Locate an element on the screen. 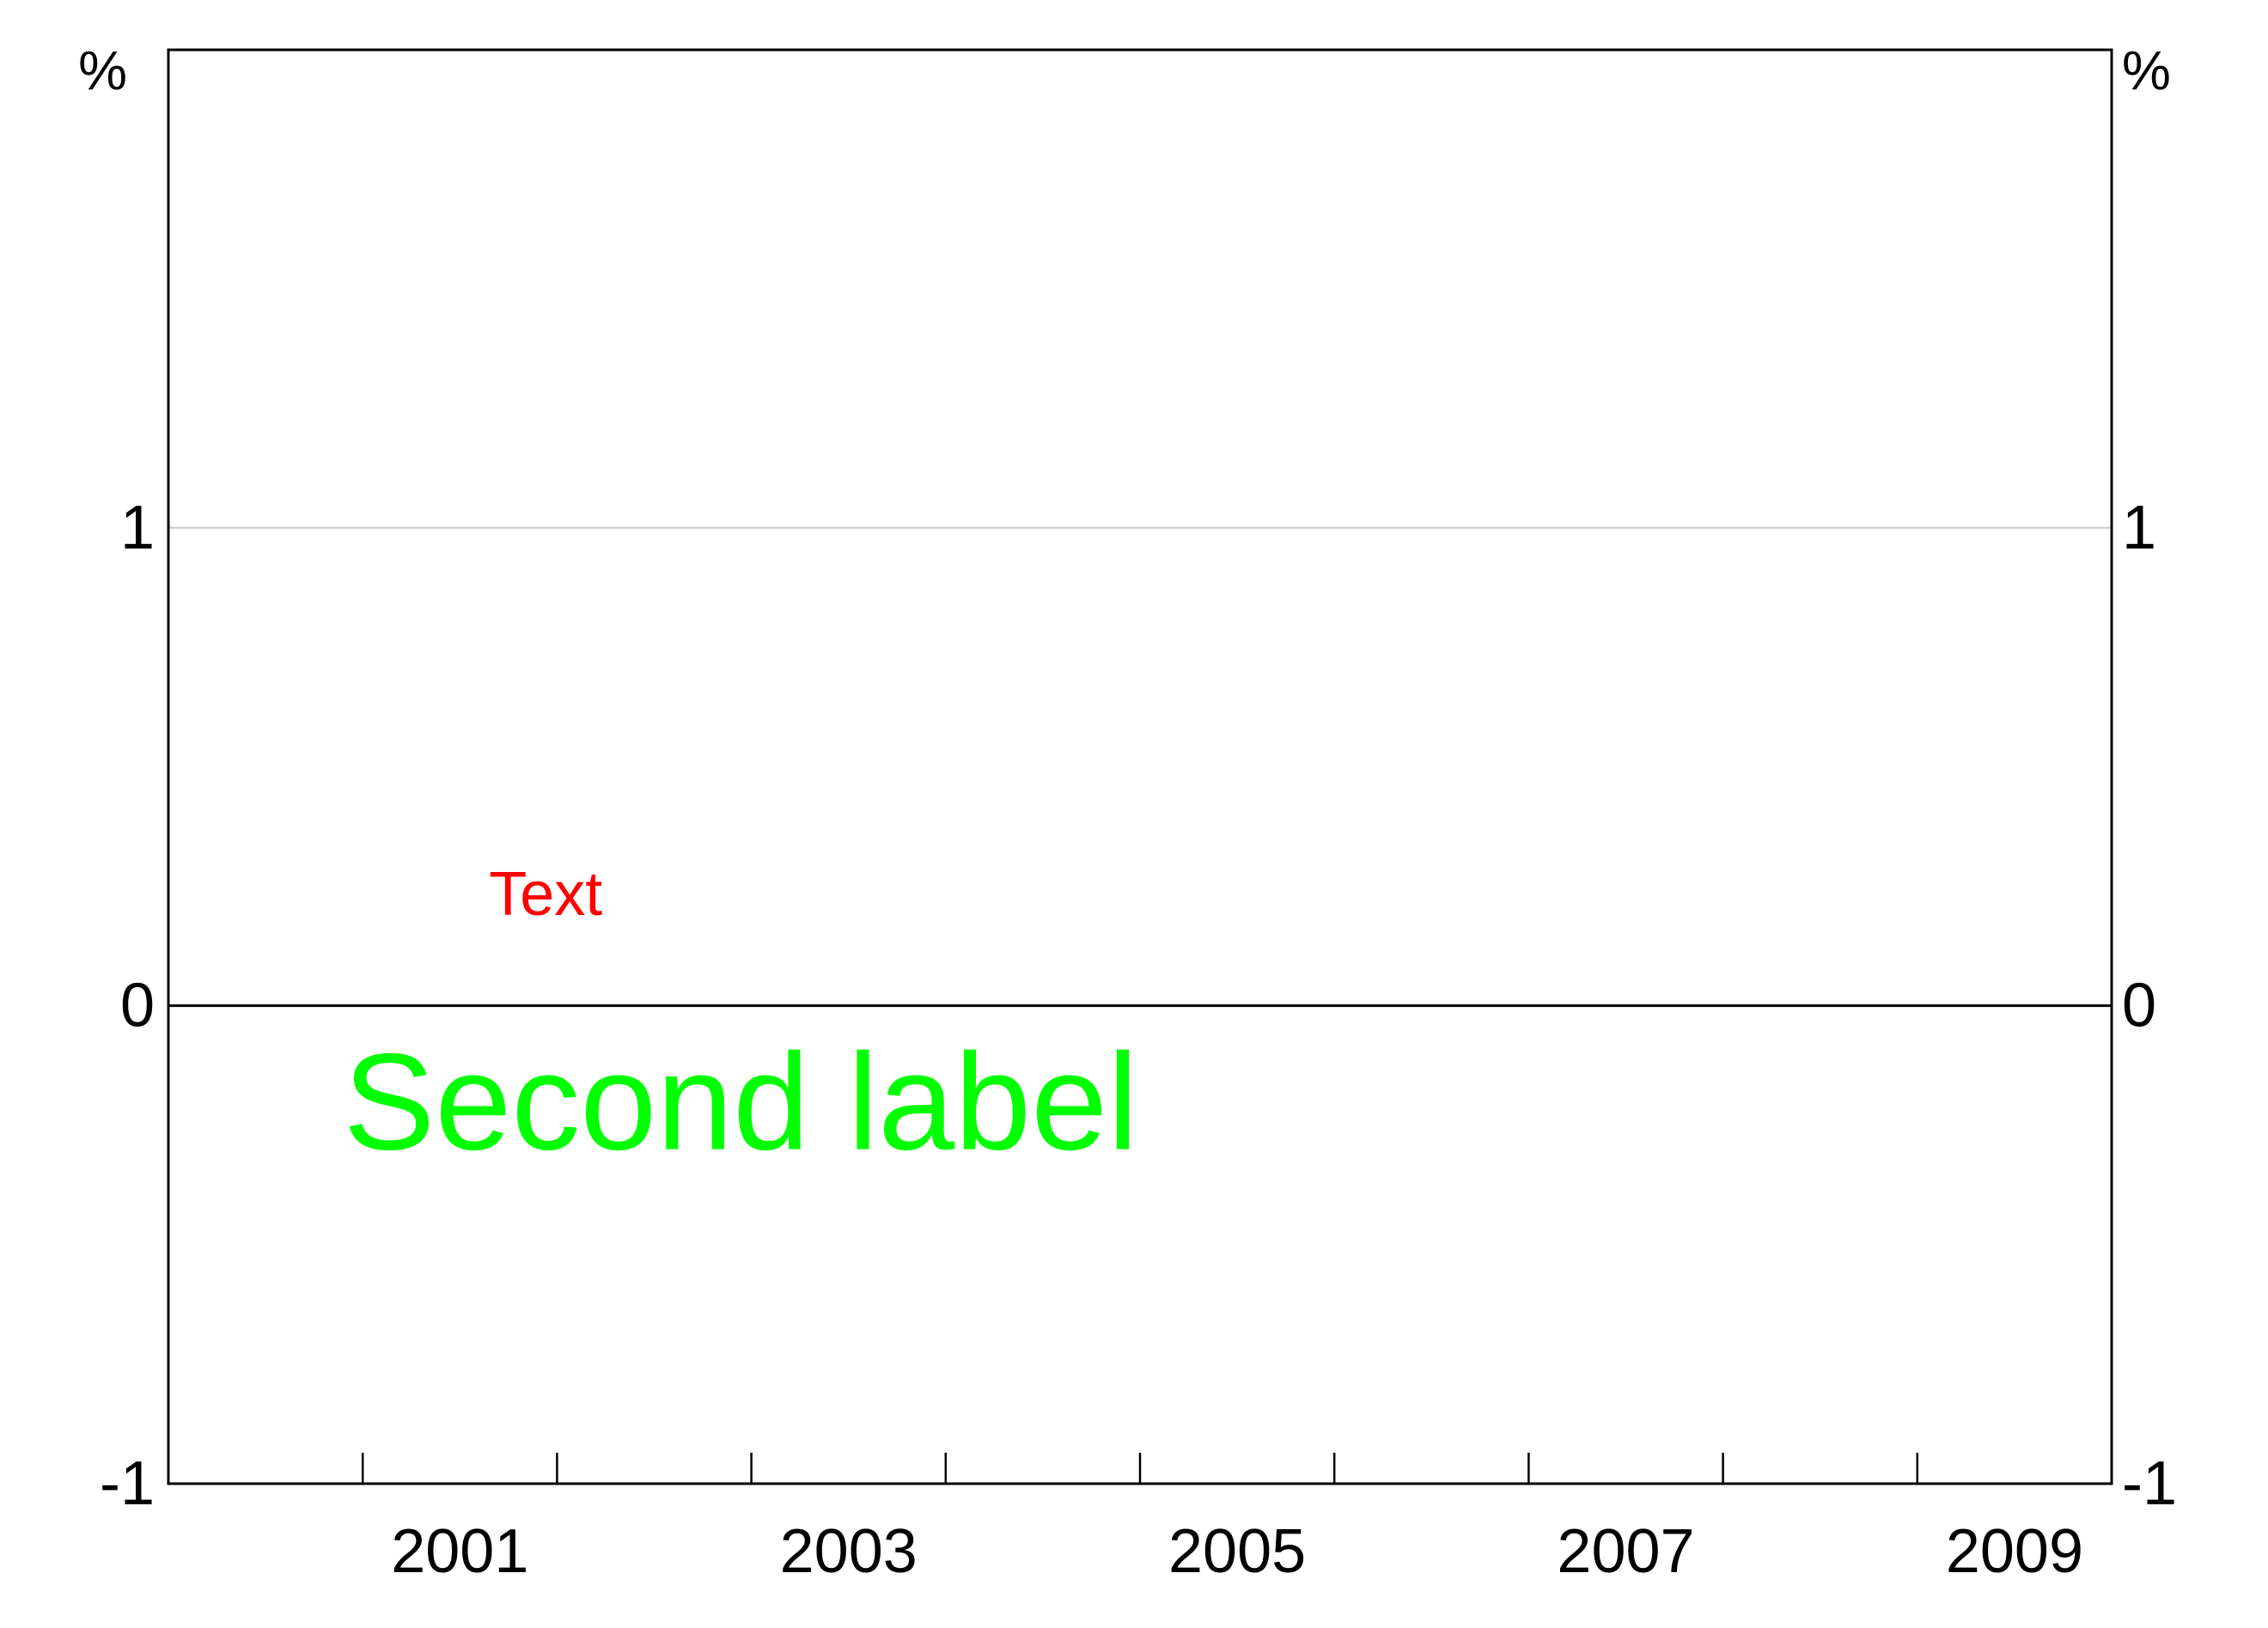 The height and width of the screenshot is (1628, 2268). y-tick-label-left: 1 is located at coordinates (137, 527).